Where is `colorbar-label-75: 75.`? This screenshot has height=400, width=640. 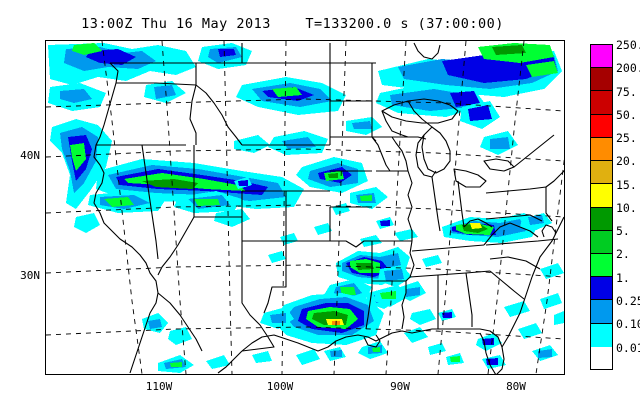 colorbar-label-75: 75. is located at coordinates (626, 92).